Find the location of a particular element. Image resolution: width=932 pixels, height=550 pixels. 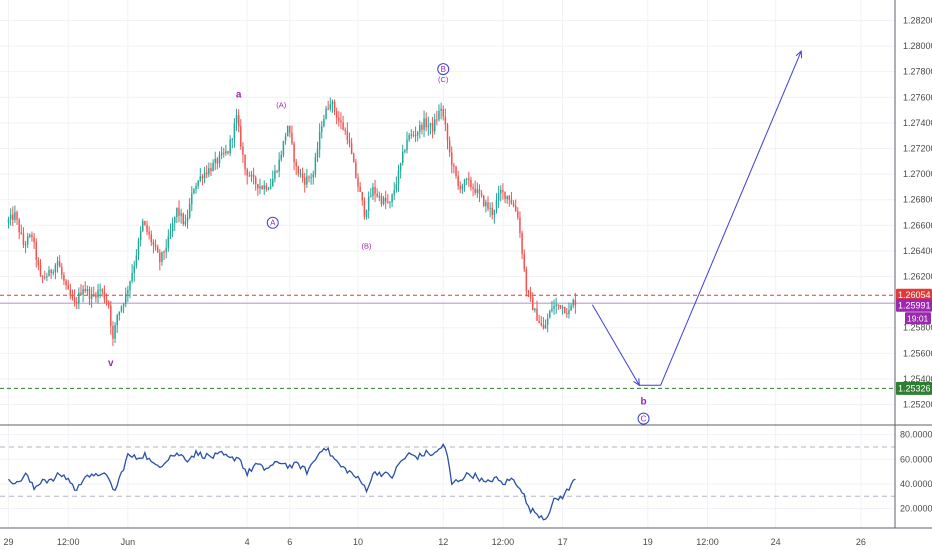

rsi-tick-label: 20.0000 is located at coordinates (916, 509).